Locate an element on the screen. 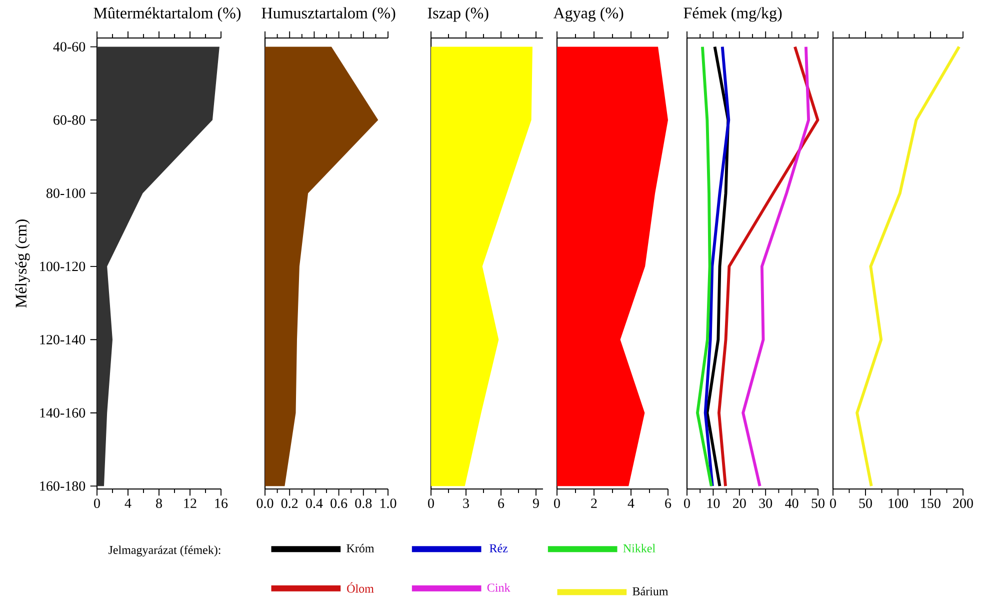 This screenshot has height=609, width=985. y-tick-label: 140-160 is located at coordinates (63, 413).